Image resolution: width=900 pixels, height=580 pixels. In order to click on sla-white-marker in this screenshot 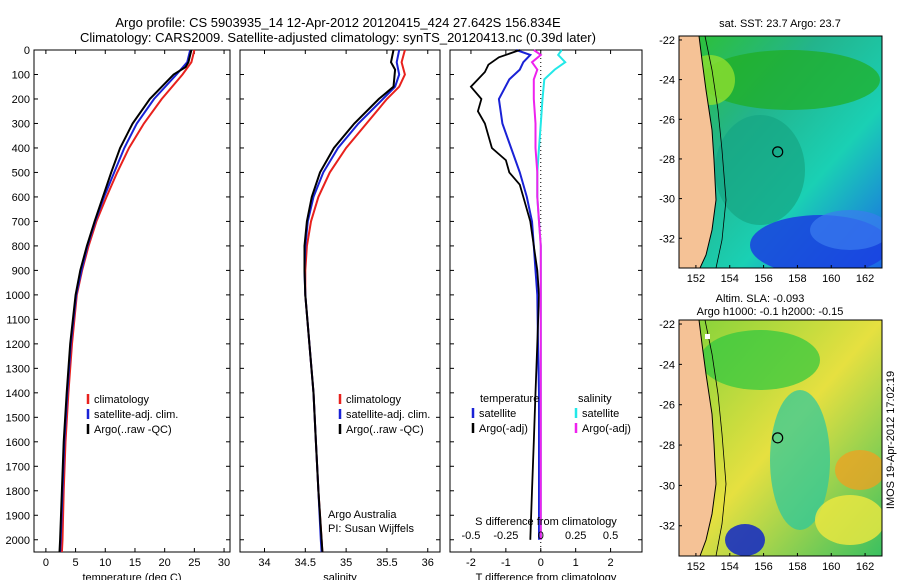, I will do `click(707, 336)`.